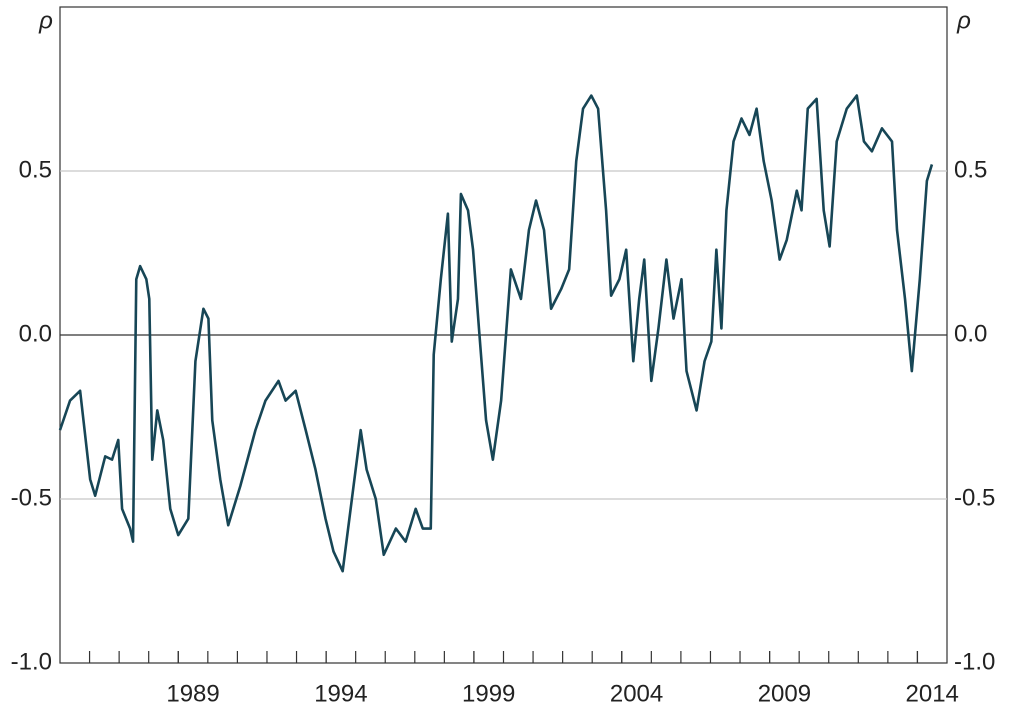 The height and width of the screenshot is (723, 1024). What do you see at coordinates (974, 661) in the screenshot?
I see `y2-tick-label: -1.0` at bounding box center [974, 661].